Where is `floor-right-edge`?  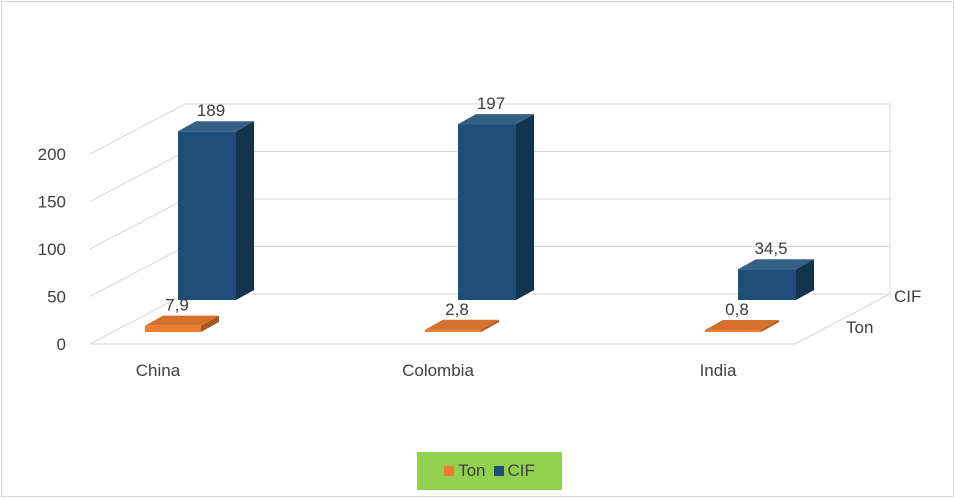
floor-right-edge is located at coordinates (842, 319).